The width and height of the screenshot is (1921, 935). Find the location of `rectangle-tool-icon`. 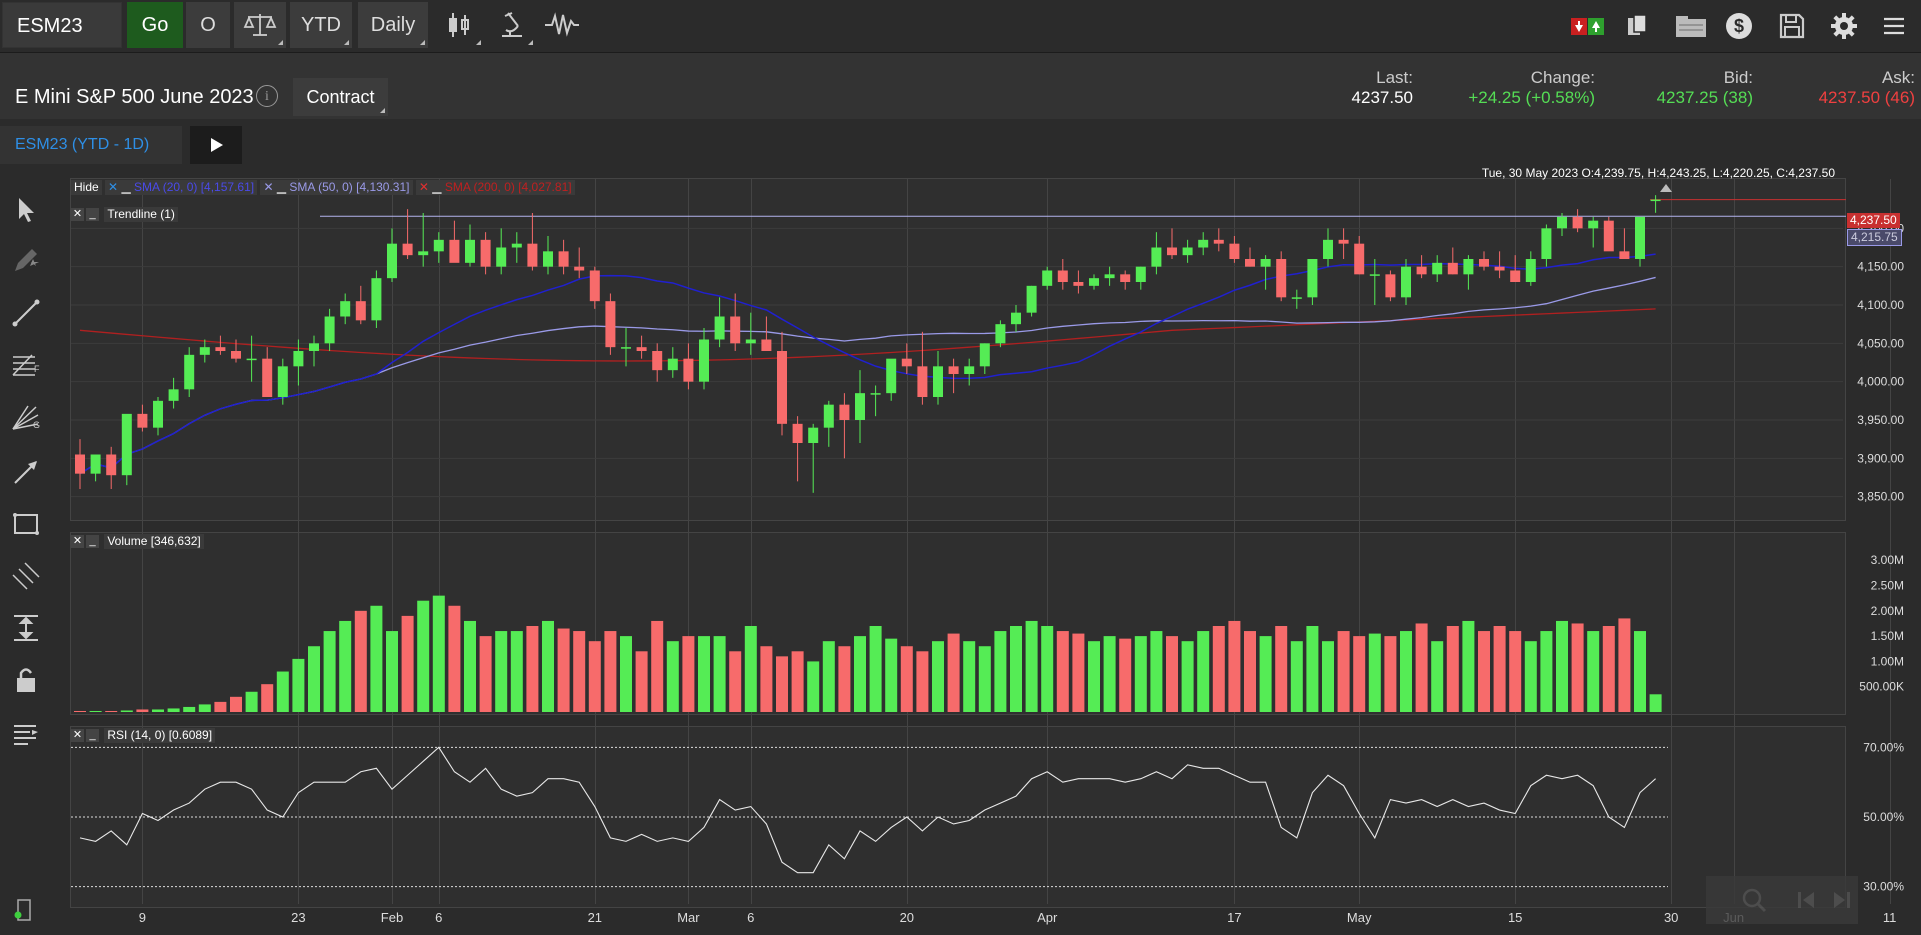

rectangle-tool-icon is located at coordinates (26, 524).